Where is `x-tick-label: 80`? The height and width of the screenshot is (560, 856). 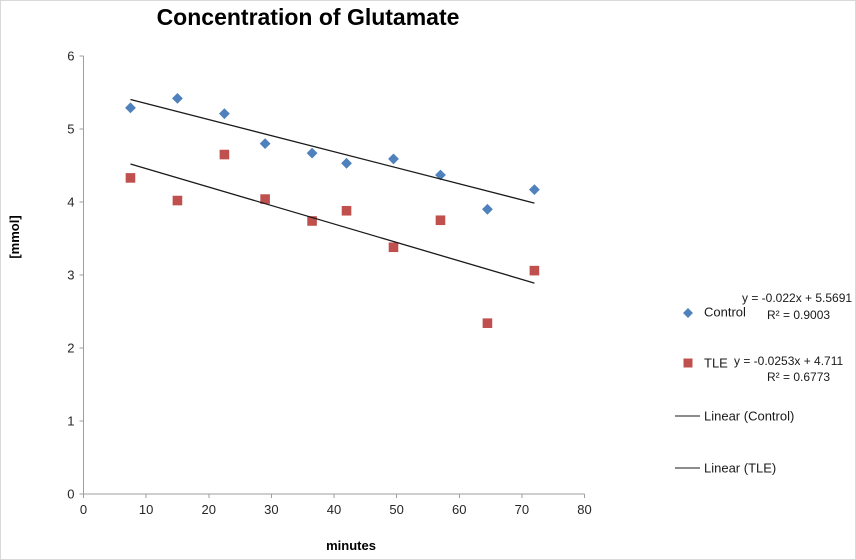 x-tick-label: 80 is located at coordinates (584, 509).